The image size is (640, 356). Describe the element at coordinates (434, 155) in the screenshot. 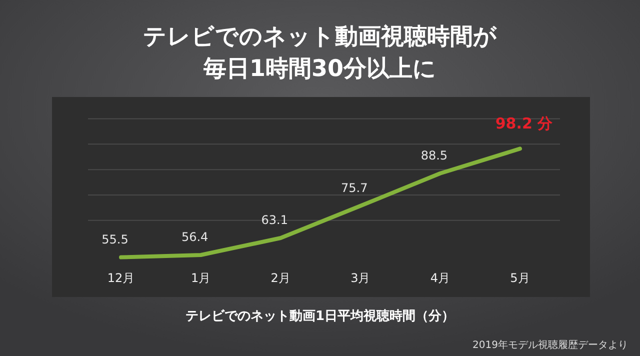

I see `data-label: 88.5` at that location.